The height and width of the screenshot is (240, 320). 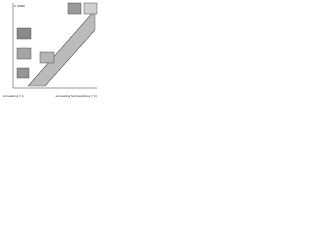 I want to click on upper-line, so click(x=61, y=48).